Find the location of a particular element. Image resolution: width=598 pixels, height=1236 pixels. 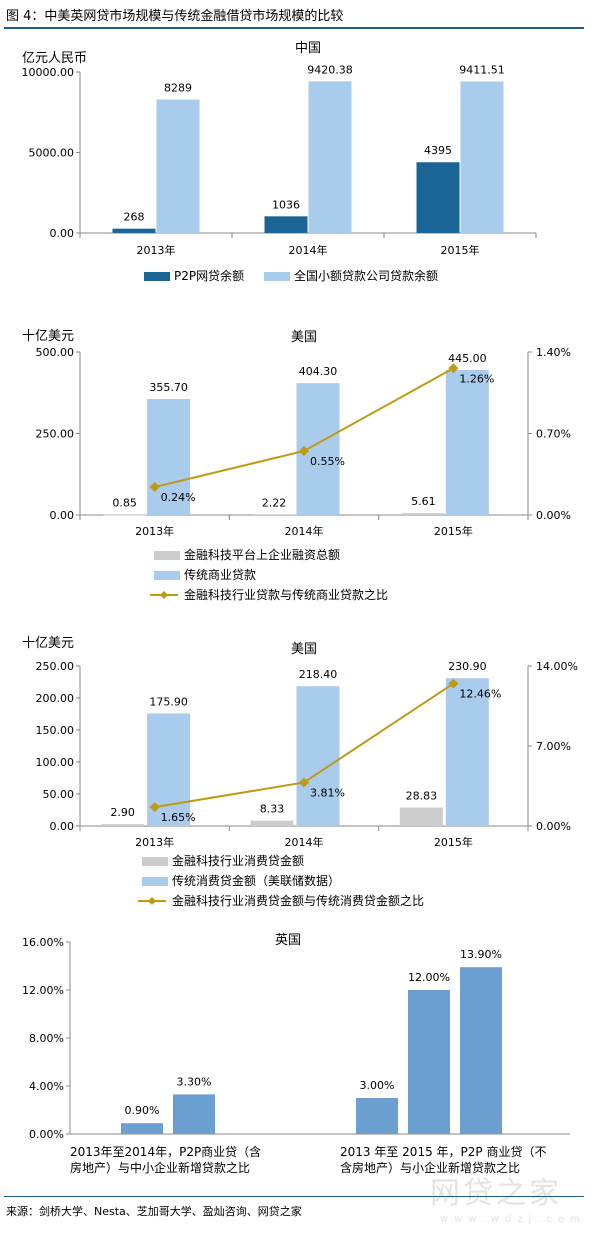

data-label: 404.30 is located at coordinates (318, 371).